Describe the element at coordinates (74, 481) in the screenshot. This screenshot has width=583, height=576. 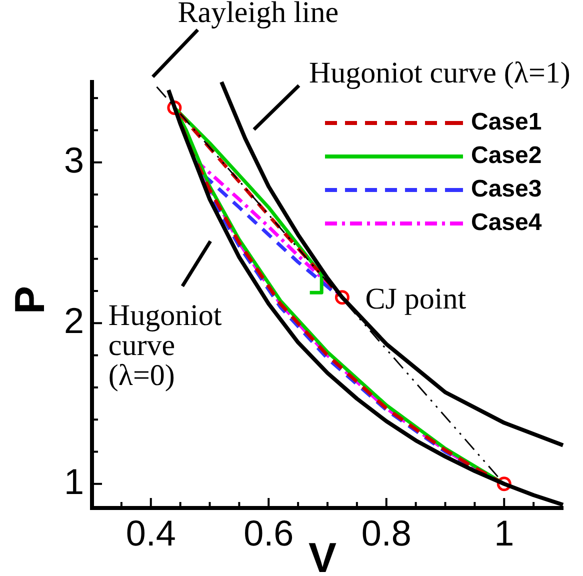
I see `y-tick-label: 1` at that location.